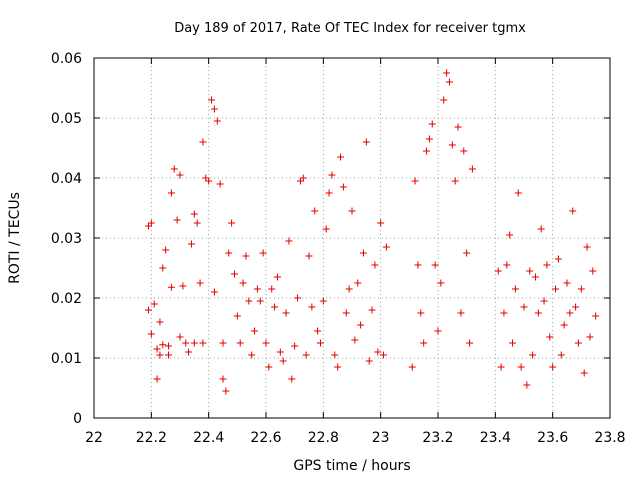 Image resolution: width=640 pixels, height=480 pixels. I want to click on y-axis-label: ROTI / TECUs, so click(15, 238).